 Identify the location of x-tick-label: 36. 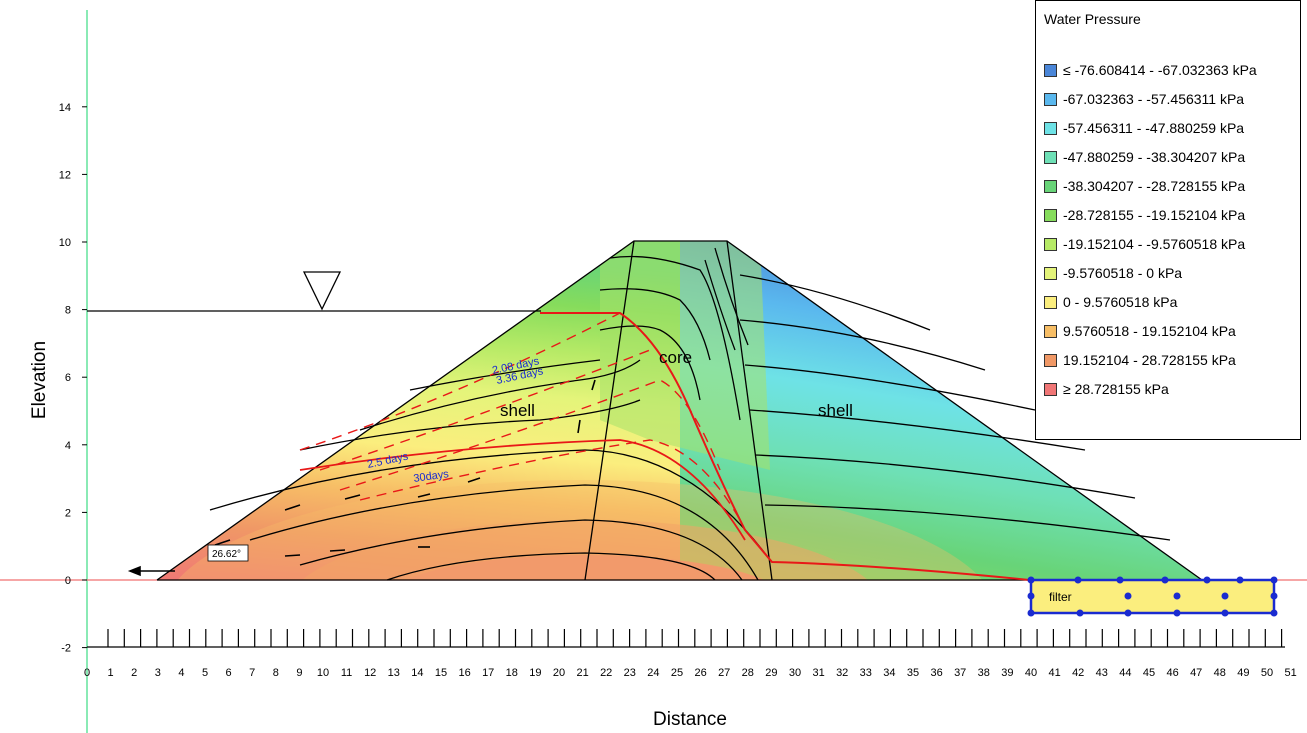
(936, 673).